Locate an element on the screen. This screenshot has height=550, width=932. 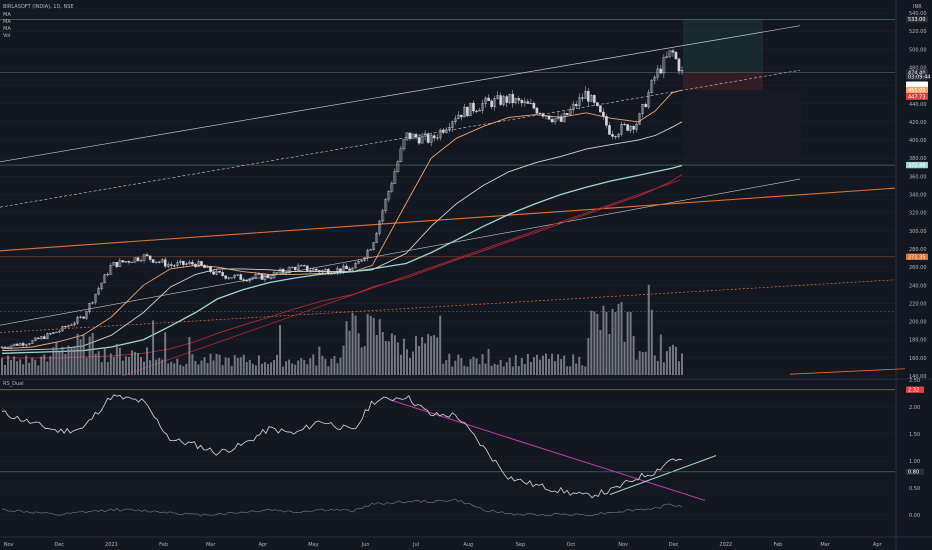
rs-tick-label: 2.50 is located at coordinates (914, 381).